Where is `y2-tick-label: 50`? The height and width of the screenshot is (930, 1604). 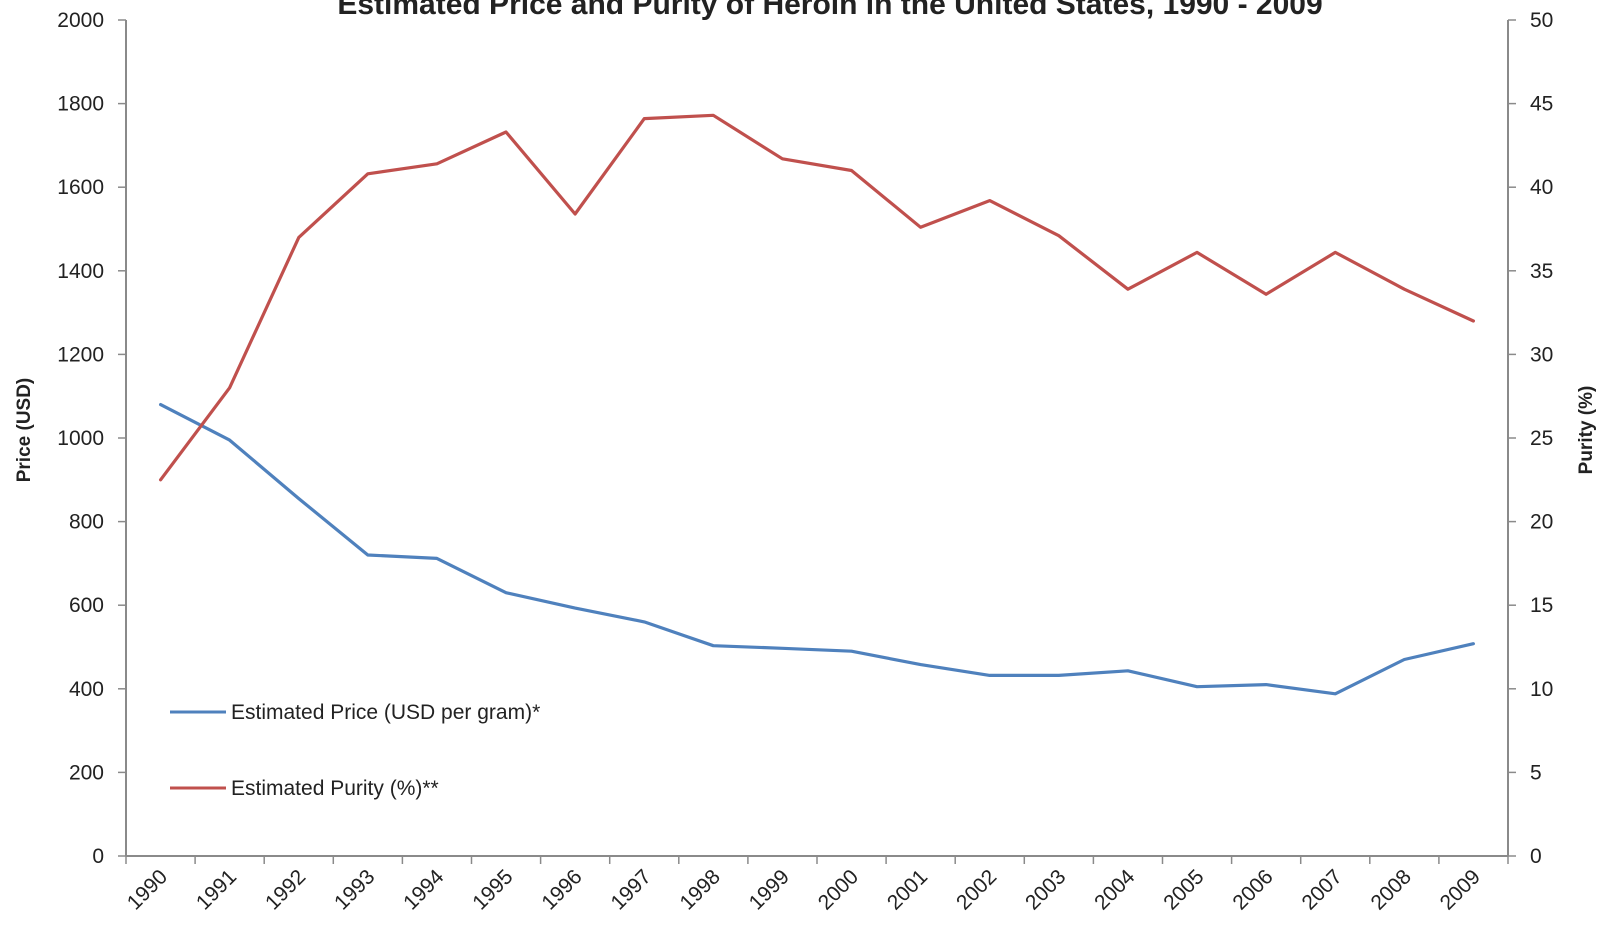 y2-tick-label: 50 is located at coordinates (1541, 20).